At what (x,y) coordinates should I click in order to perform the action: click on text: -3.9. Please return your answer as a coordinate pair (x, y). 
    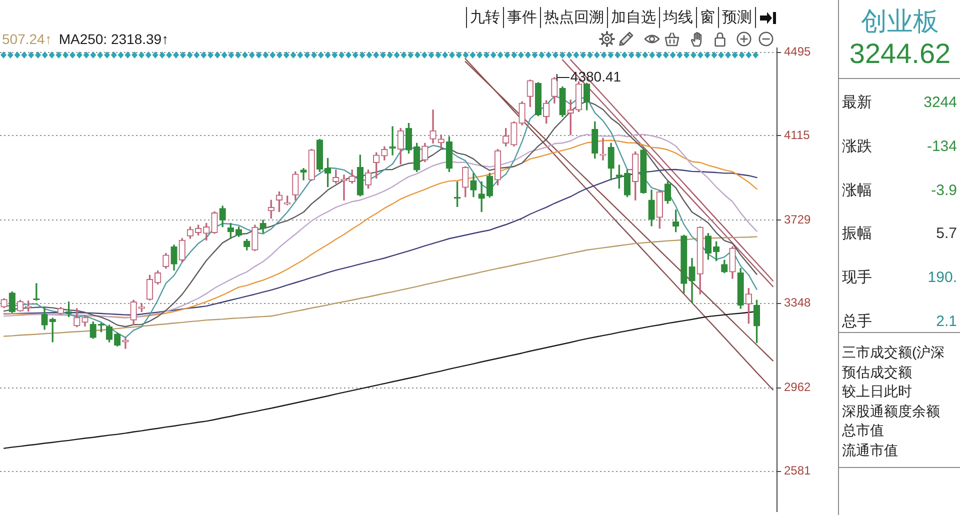
    Looking at the image, I should click on (944, 190).